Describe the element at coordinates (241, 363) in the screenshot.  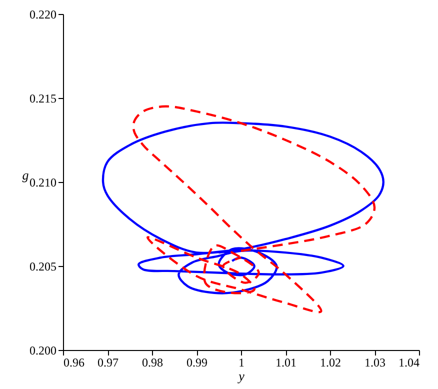
I see `x-tick-label: 1` at that location.